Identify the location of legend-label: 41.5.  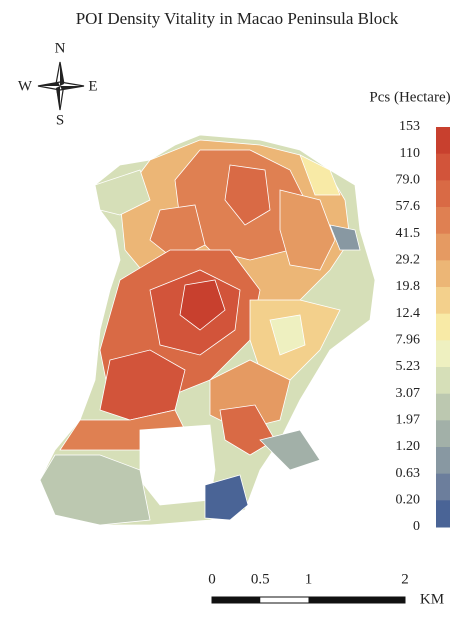
(408, 233).